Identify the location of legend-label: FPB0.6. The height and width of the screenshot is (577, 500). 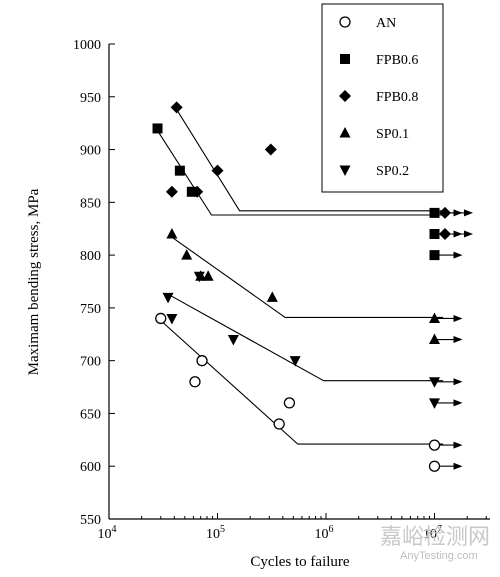
(397, 60).